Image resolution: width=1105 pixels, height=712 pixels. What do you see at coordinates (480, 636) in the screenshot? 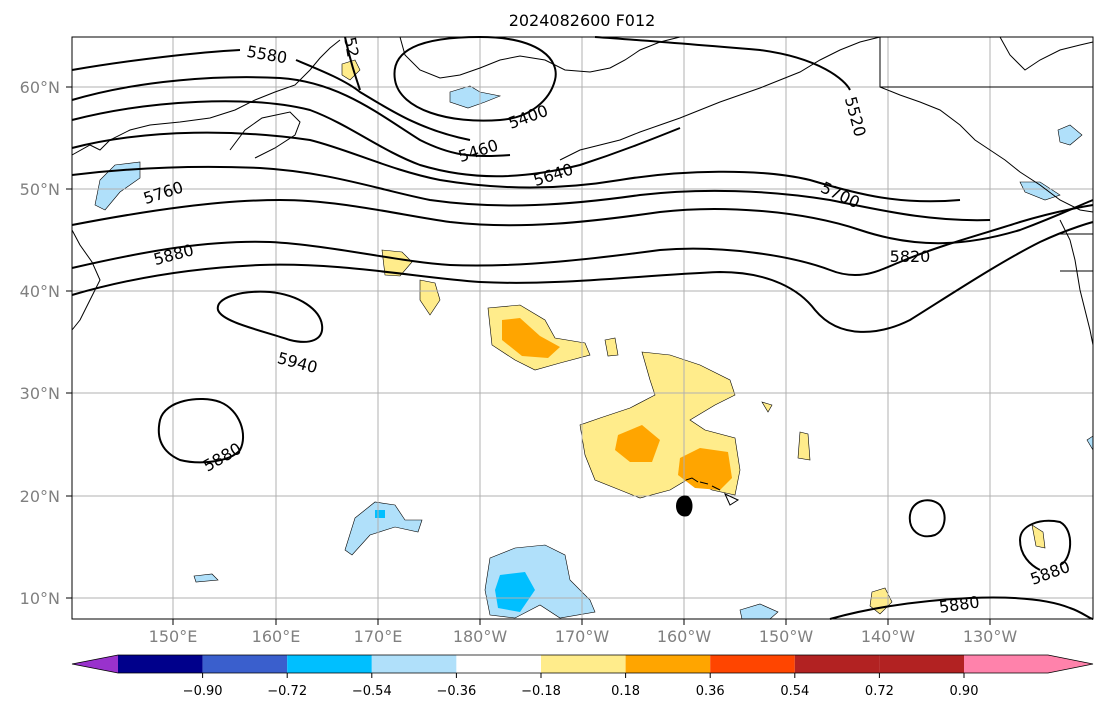
I see `lon-label: 180°W` at bounding box center [480, 636].